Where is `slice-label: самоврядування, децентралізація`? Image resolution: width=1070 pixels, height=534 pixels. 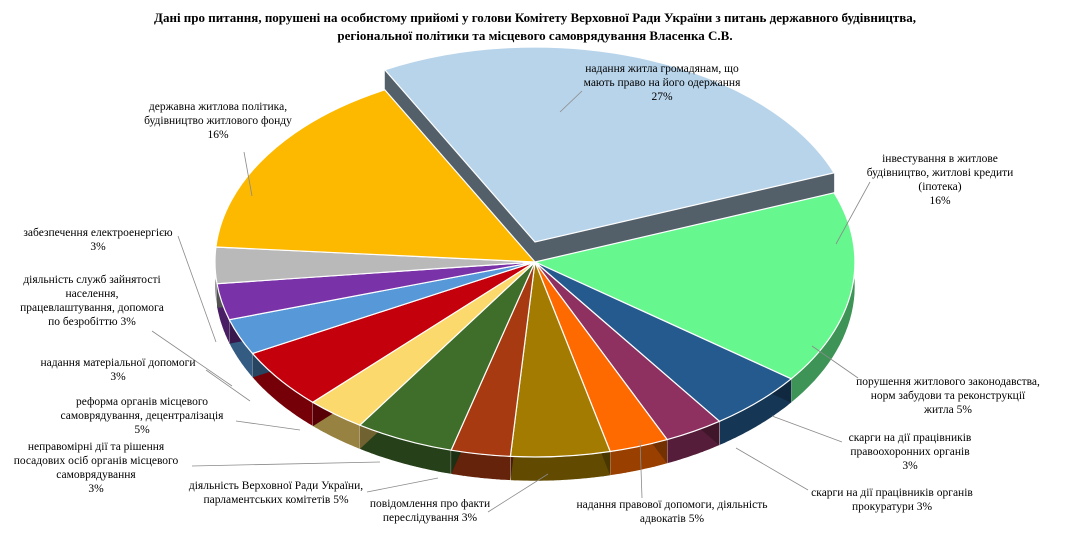 slice-label: самоврядування, децентралізація is located at coordinates (143, 416).